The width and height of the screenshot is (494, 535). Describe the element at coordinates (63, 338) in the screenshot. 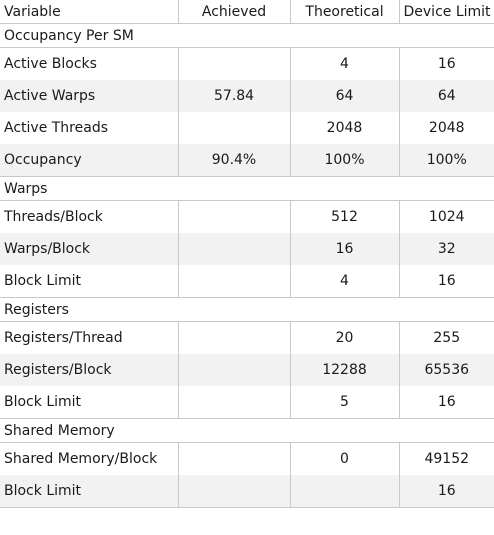

I see `cell-variable: Registers/Thread` at that location.